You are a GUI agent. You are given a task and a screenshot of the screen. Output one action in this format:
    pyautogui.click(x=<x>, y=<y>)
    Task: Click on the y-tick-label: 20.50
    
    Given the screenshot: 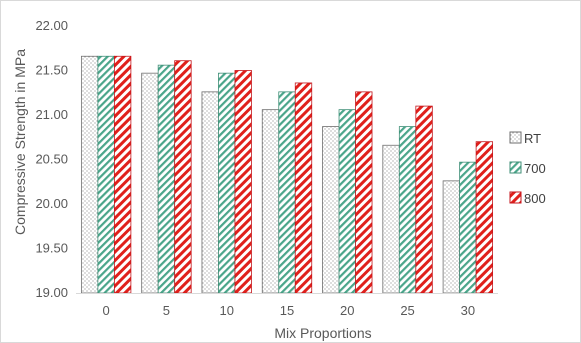 What is the action you would take?
    pyautogui.click(x=51, y=159)
    